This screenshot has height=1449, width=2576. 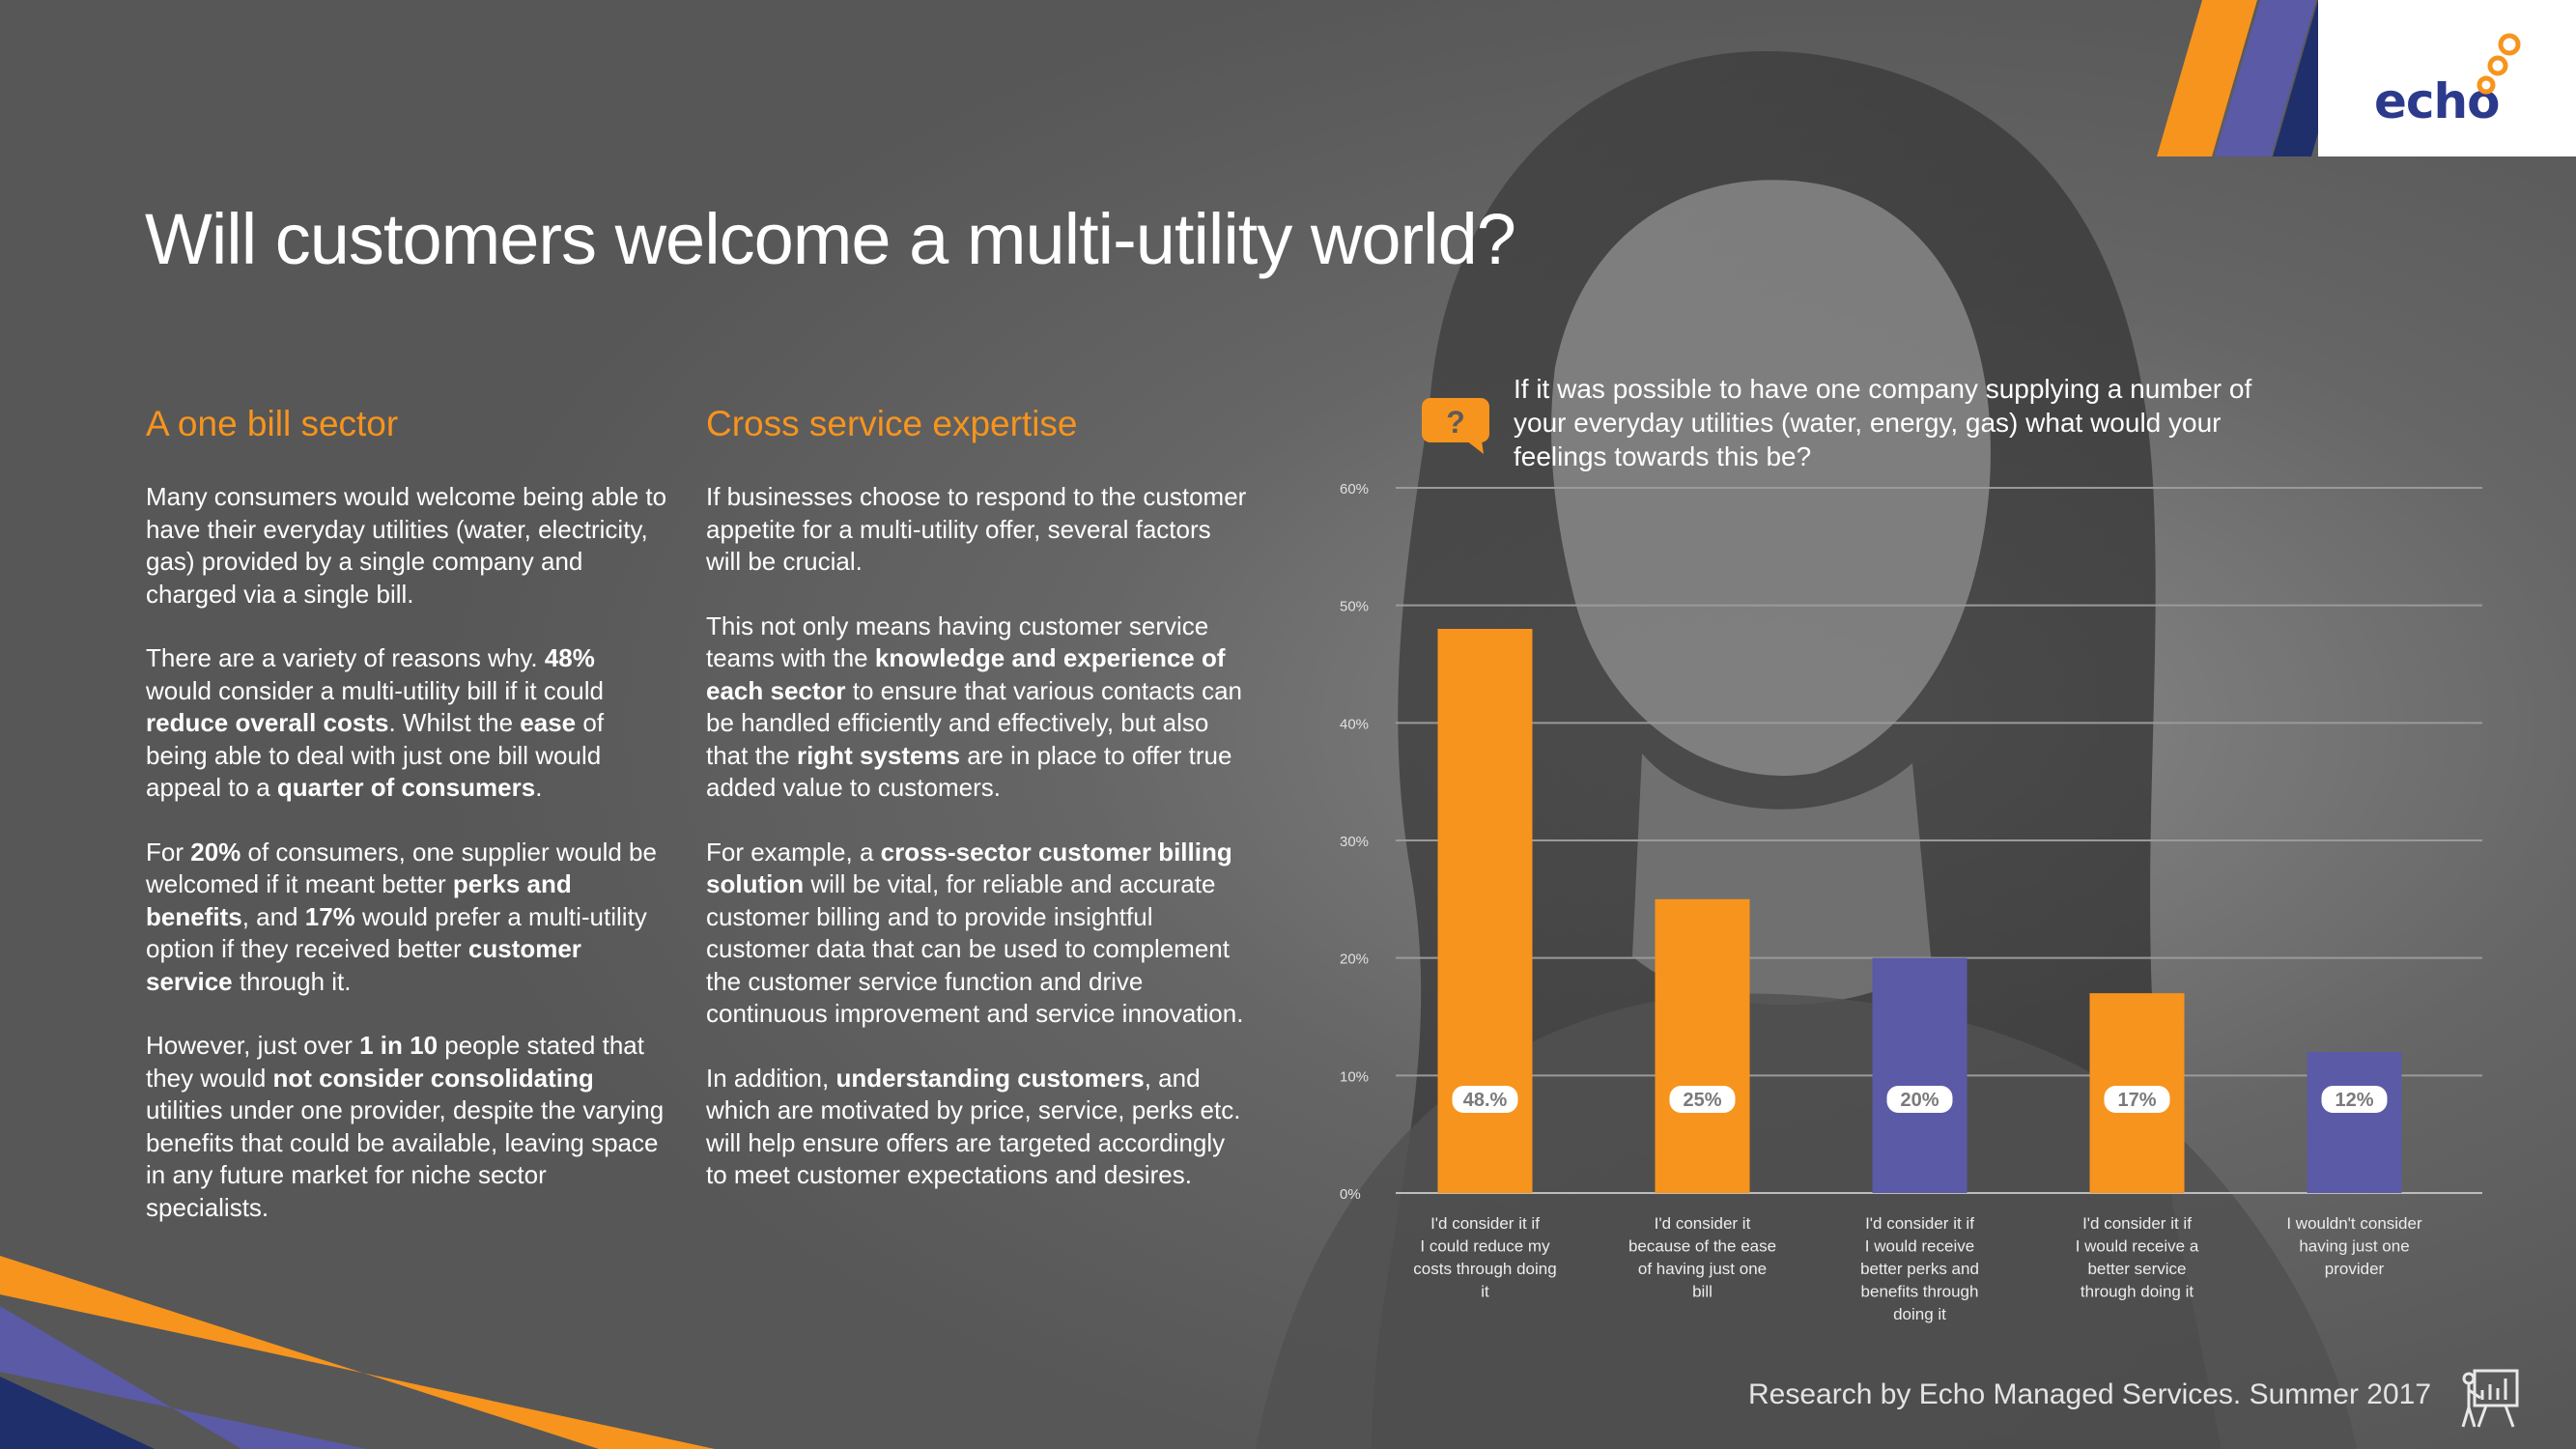 What do you see at coordinates (363, 965) in the screenshot?
I see `text-run: customer service` at bounding box center [363, 965].